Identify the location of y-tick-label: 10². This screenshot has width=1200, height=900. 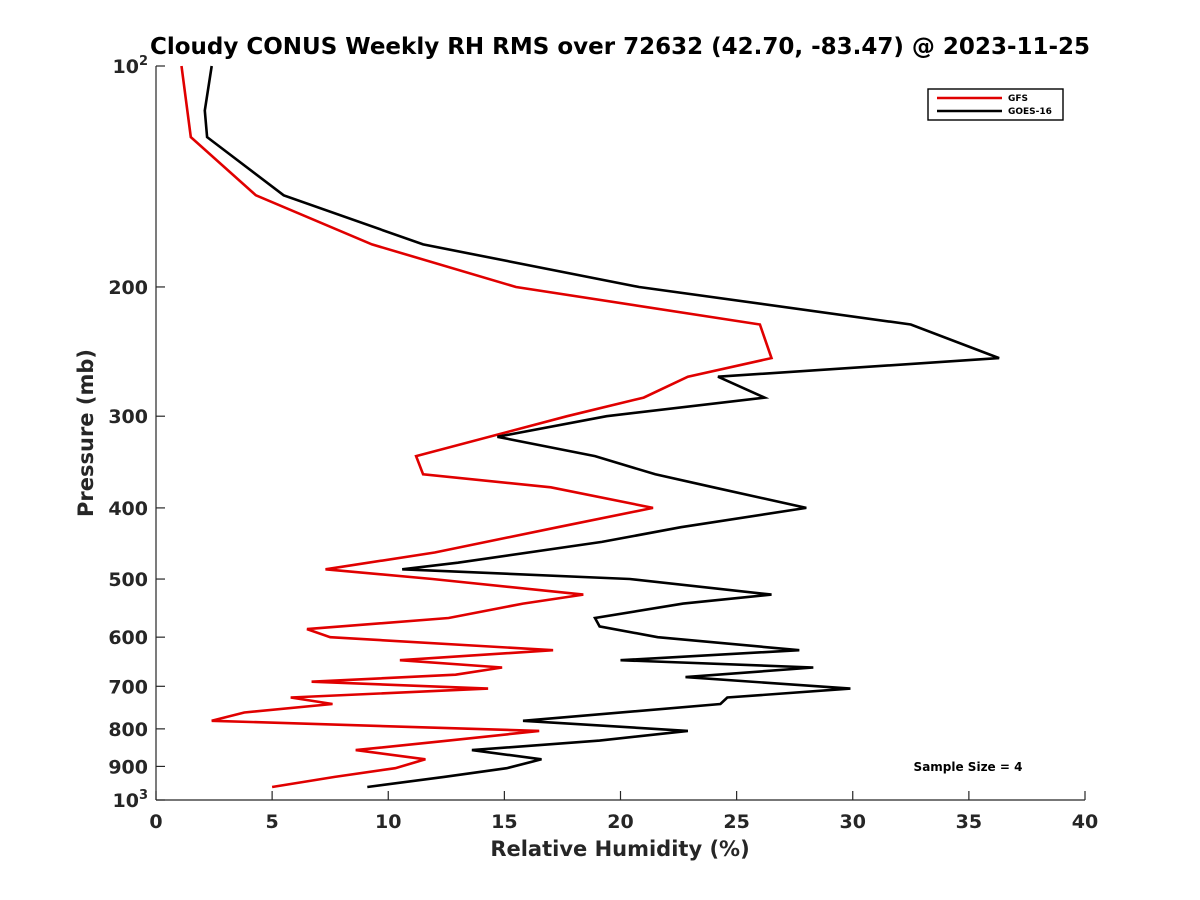
(131, 66).